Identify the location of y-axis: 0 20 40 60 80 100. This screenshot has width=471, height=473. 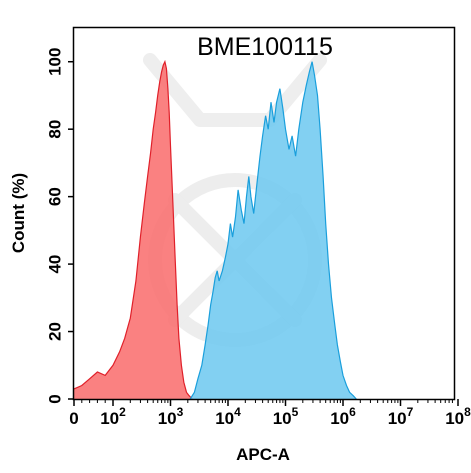
(59, 226).